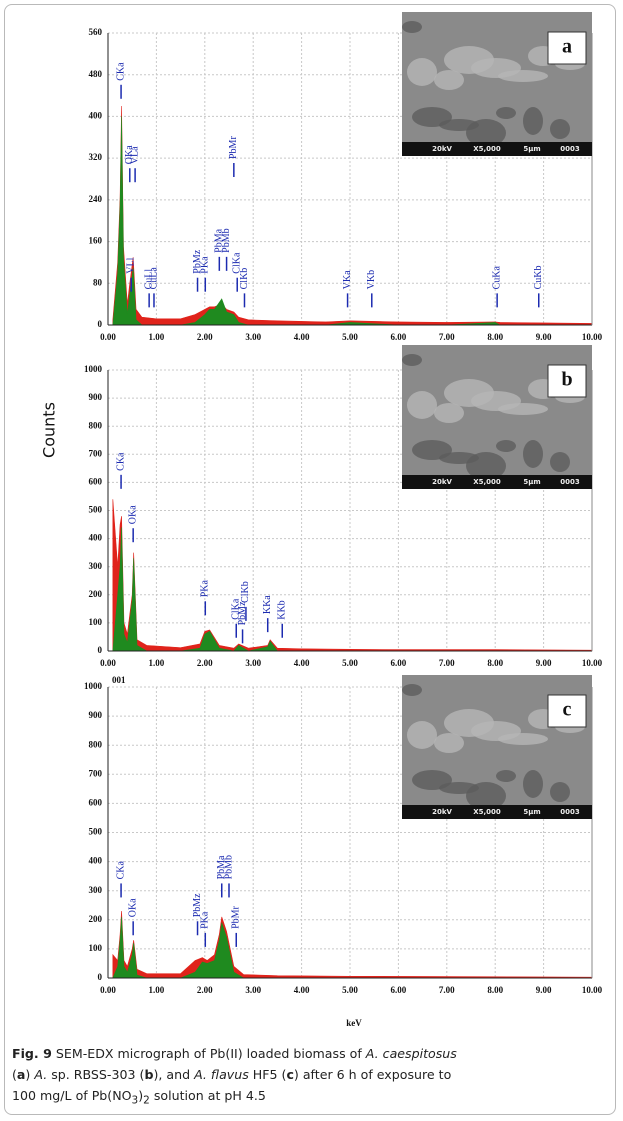 The width and height of the screenshot is (623, 1121). What do you see at coordinates (496, 277) in the screenshot?
I see `peak-label: CuKa` at bounding box center [496, 277].